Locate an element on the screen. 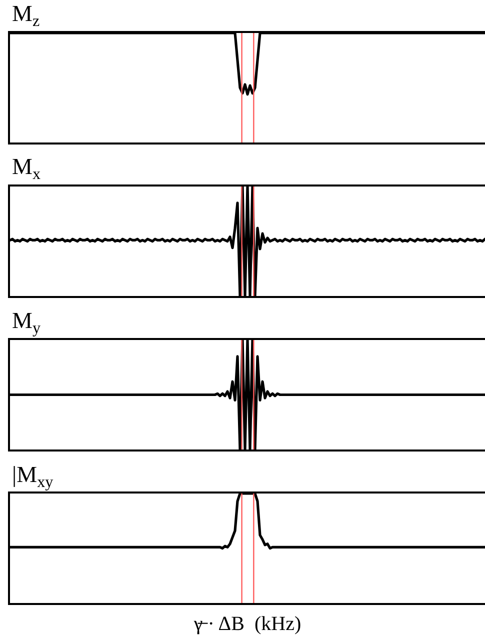 This screenshot has width=485, height=643. chart-title: M$_{x}$ is located at coordinates (26, 168).